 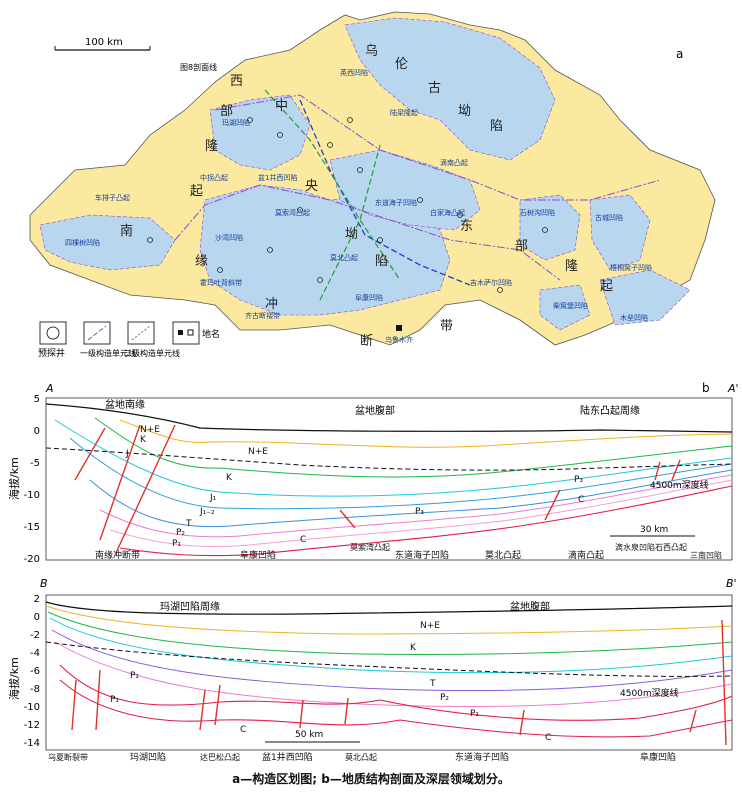 I want to click on section-c-yticks: 2 0 -2 -4 -6 -8 -10 -12 -14, so click(x=32, y=671).